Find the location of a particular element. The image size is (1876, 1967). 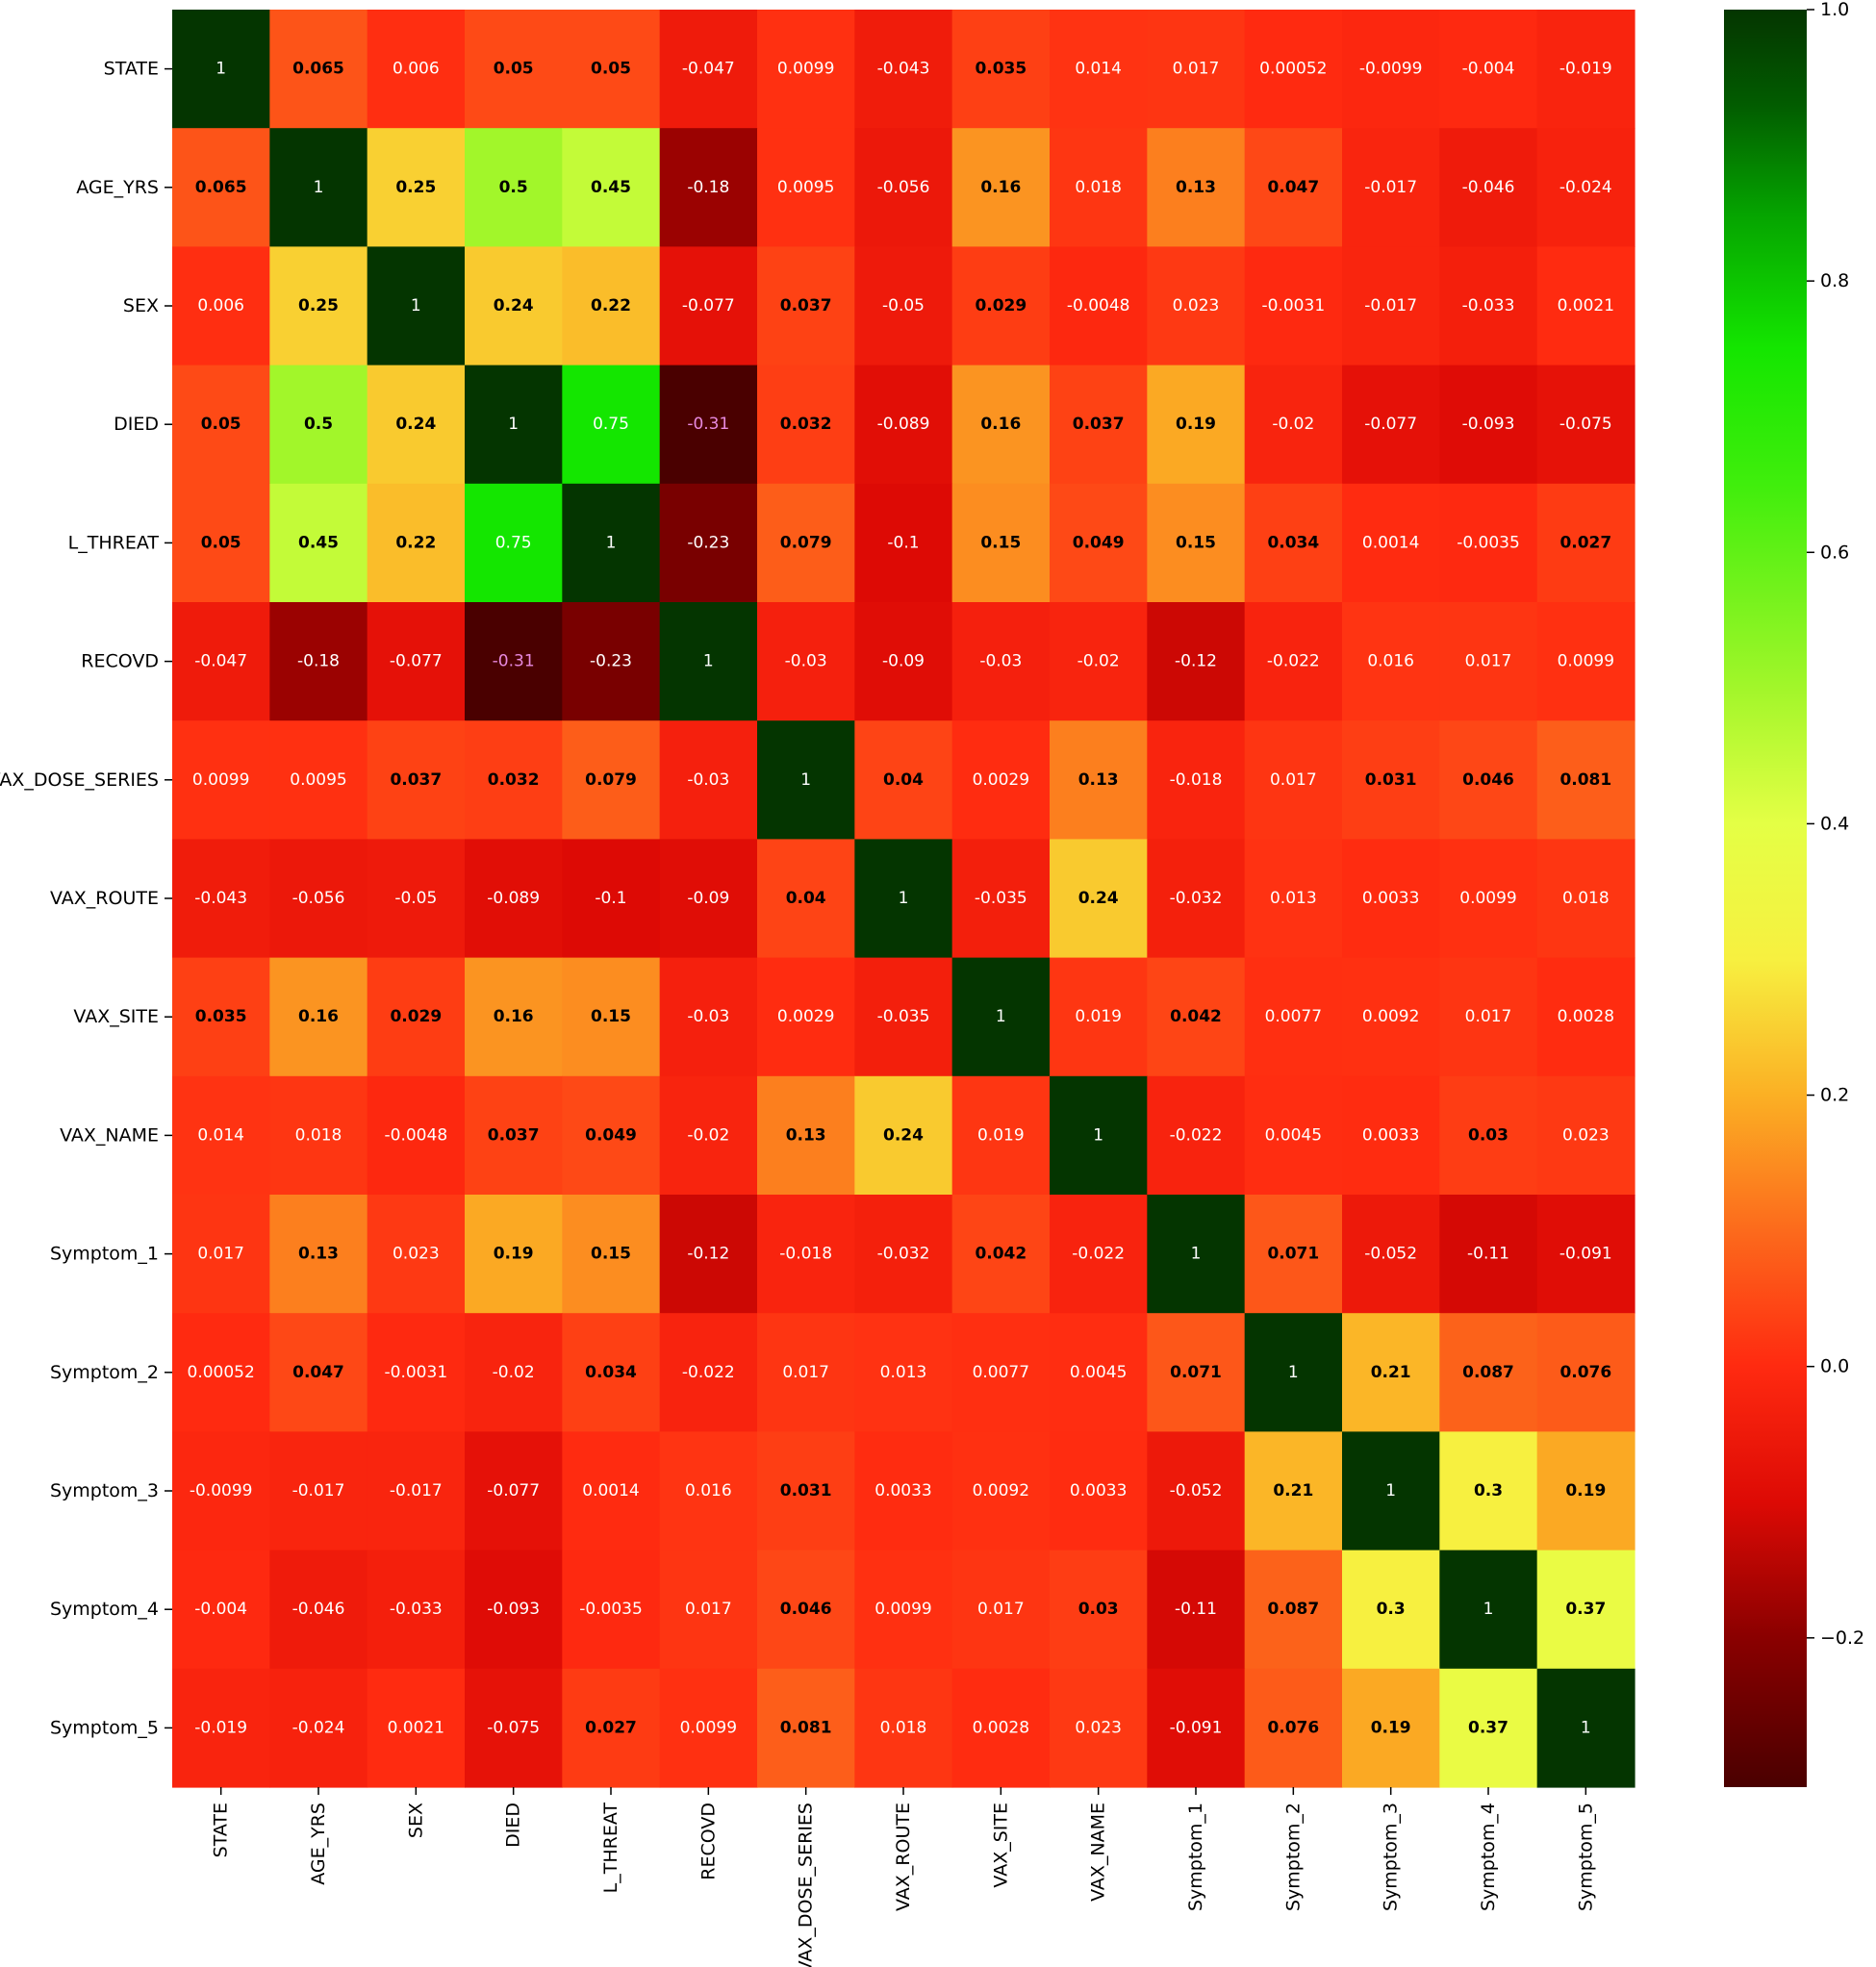

cell-value-label: -0.017 is located at coordinates (1390, 187).